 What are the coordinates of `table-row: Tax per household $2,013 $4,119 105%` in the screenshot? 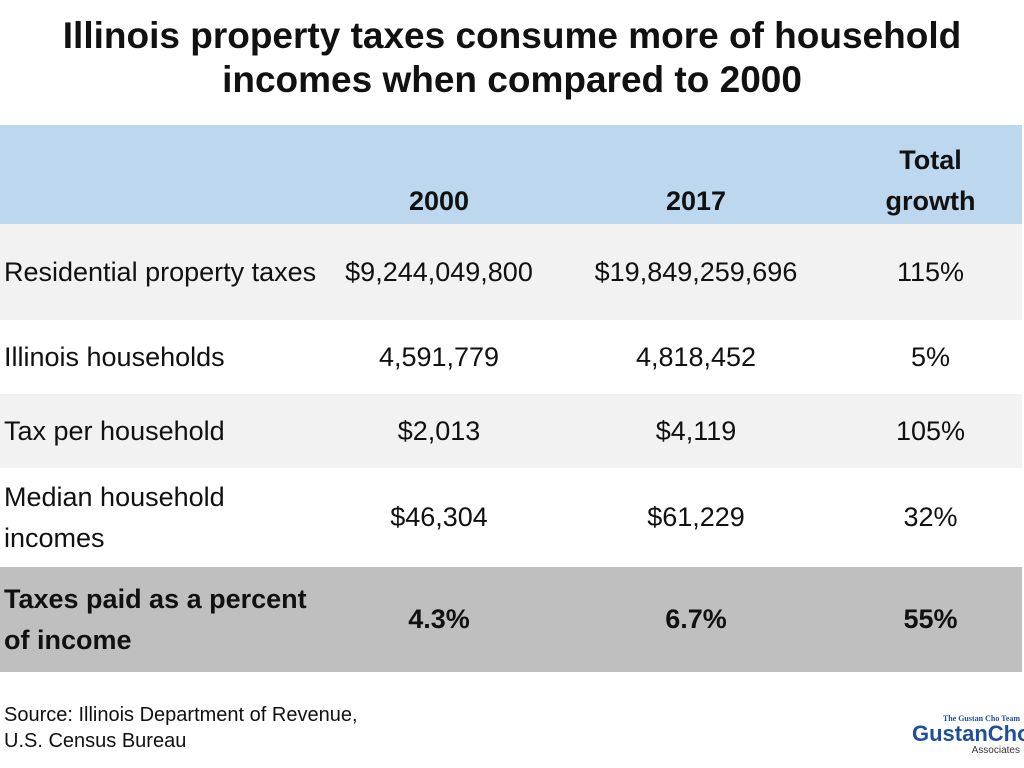 It's located at (511, 431).